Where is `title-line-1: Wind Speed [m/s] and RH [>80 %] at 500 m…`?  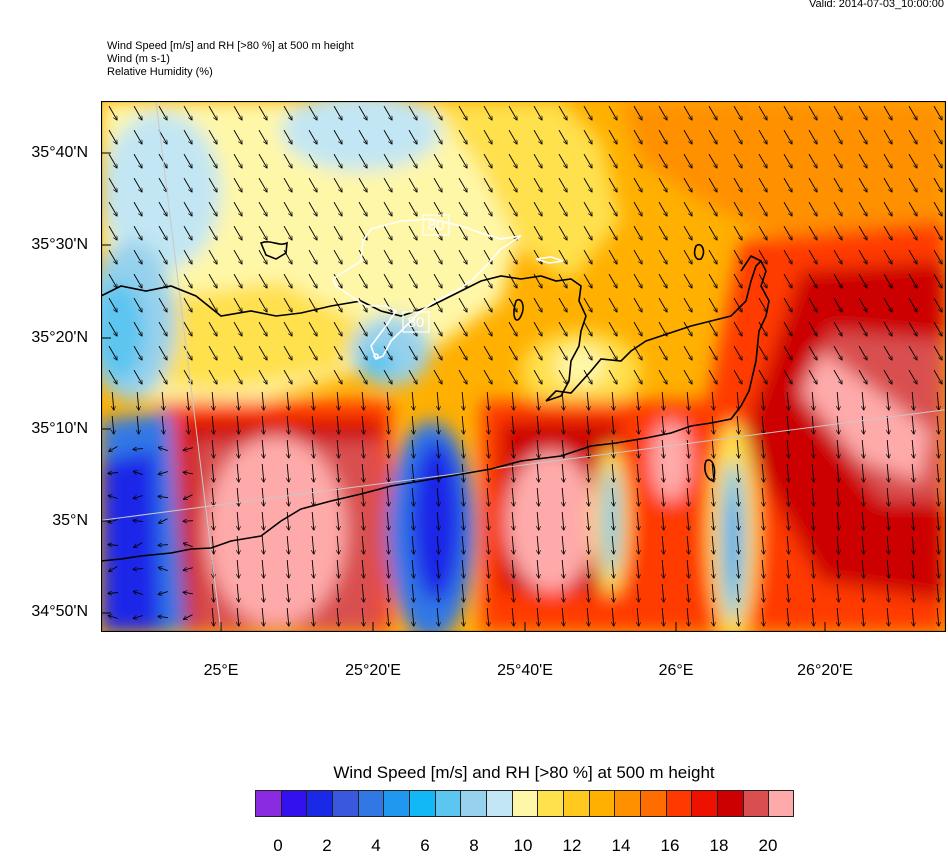
title-line-1: Wind Speed [m/s] and RH [>80 %] at 500 m… is located at coordinates (230, 46).